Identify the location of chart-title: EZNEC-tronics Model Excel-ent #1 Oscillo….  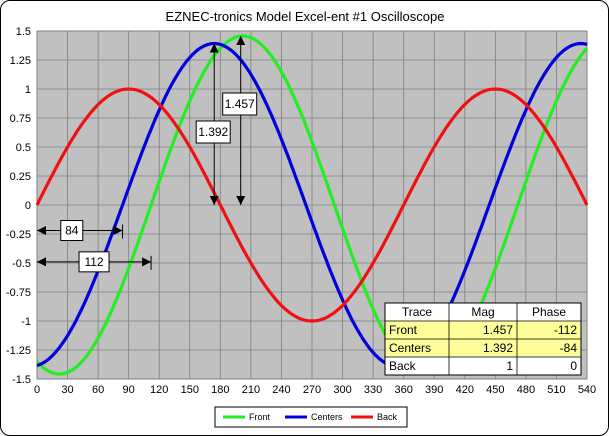
(305, 16).